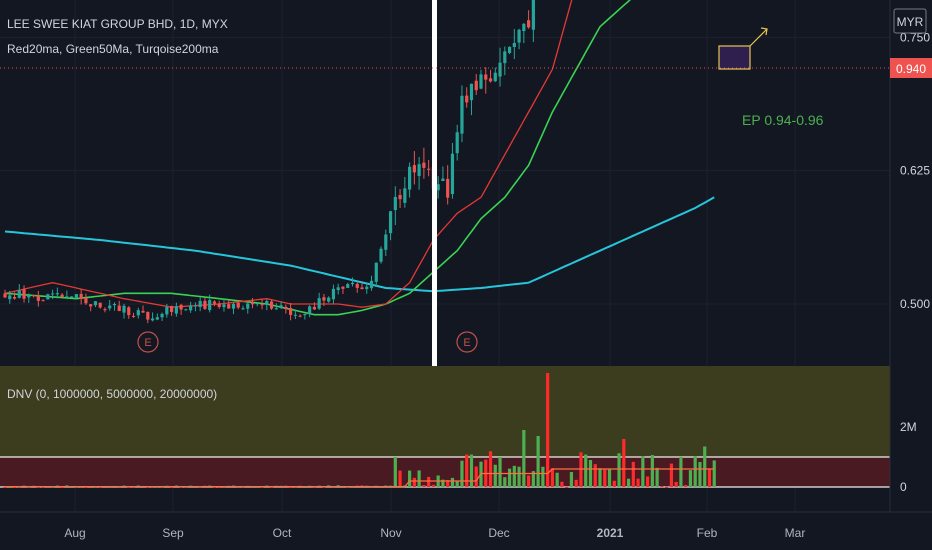 The height and width of the screenshot is (550, 932). I want to click on svg-text: E, so click(466, 343).